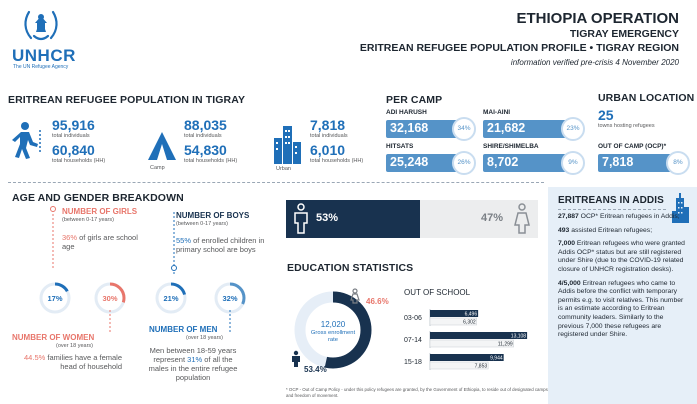  Describe the element at coordinates (611, 230) in the screenshot. I see `addis-assisted-text: assisted Eritrean refugees;` at that location.